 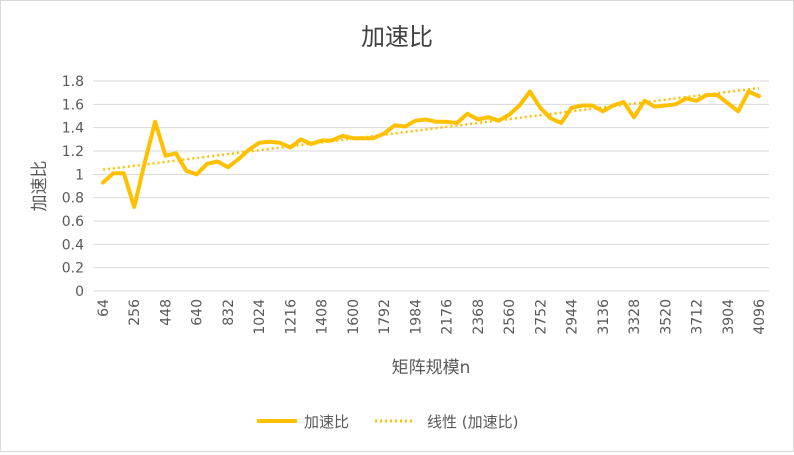 What do you see at coordinates (73, 269) in the screenshot?
I see `y-tick-label: 0.2` at bounding box center [73, 269].